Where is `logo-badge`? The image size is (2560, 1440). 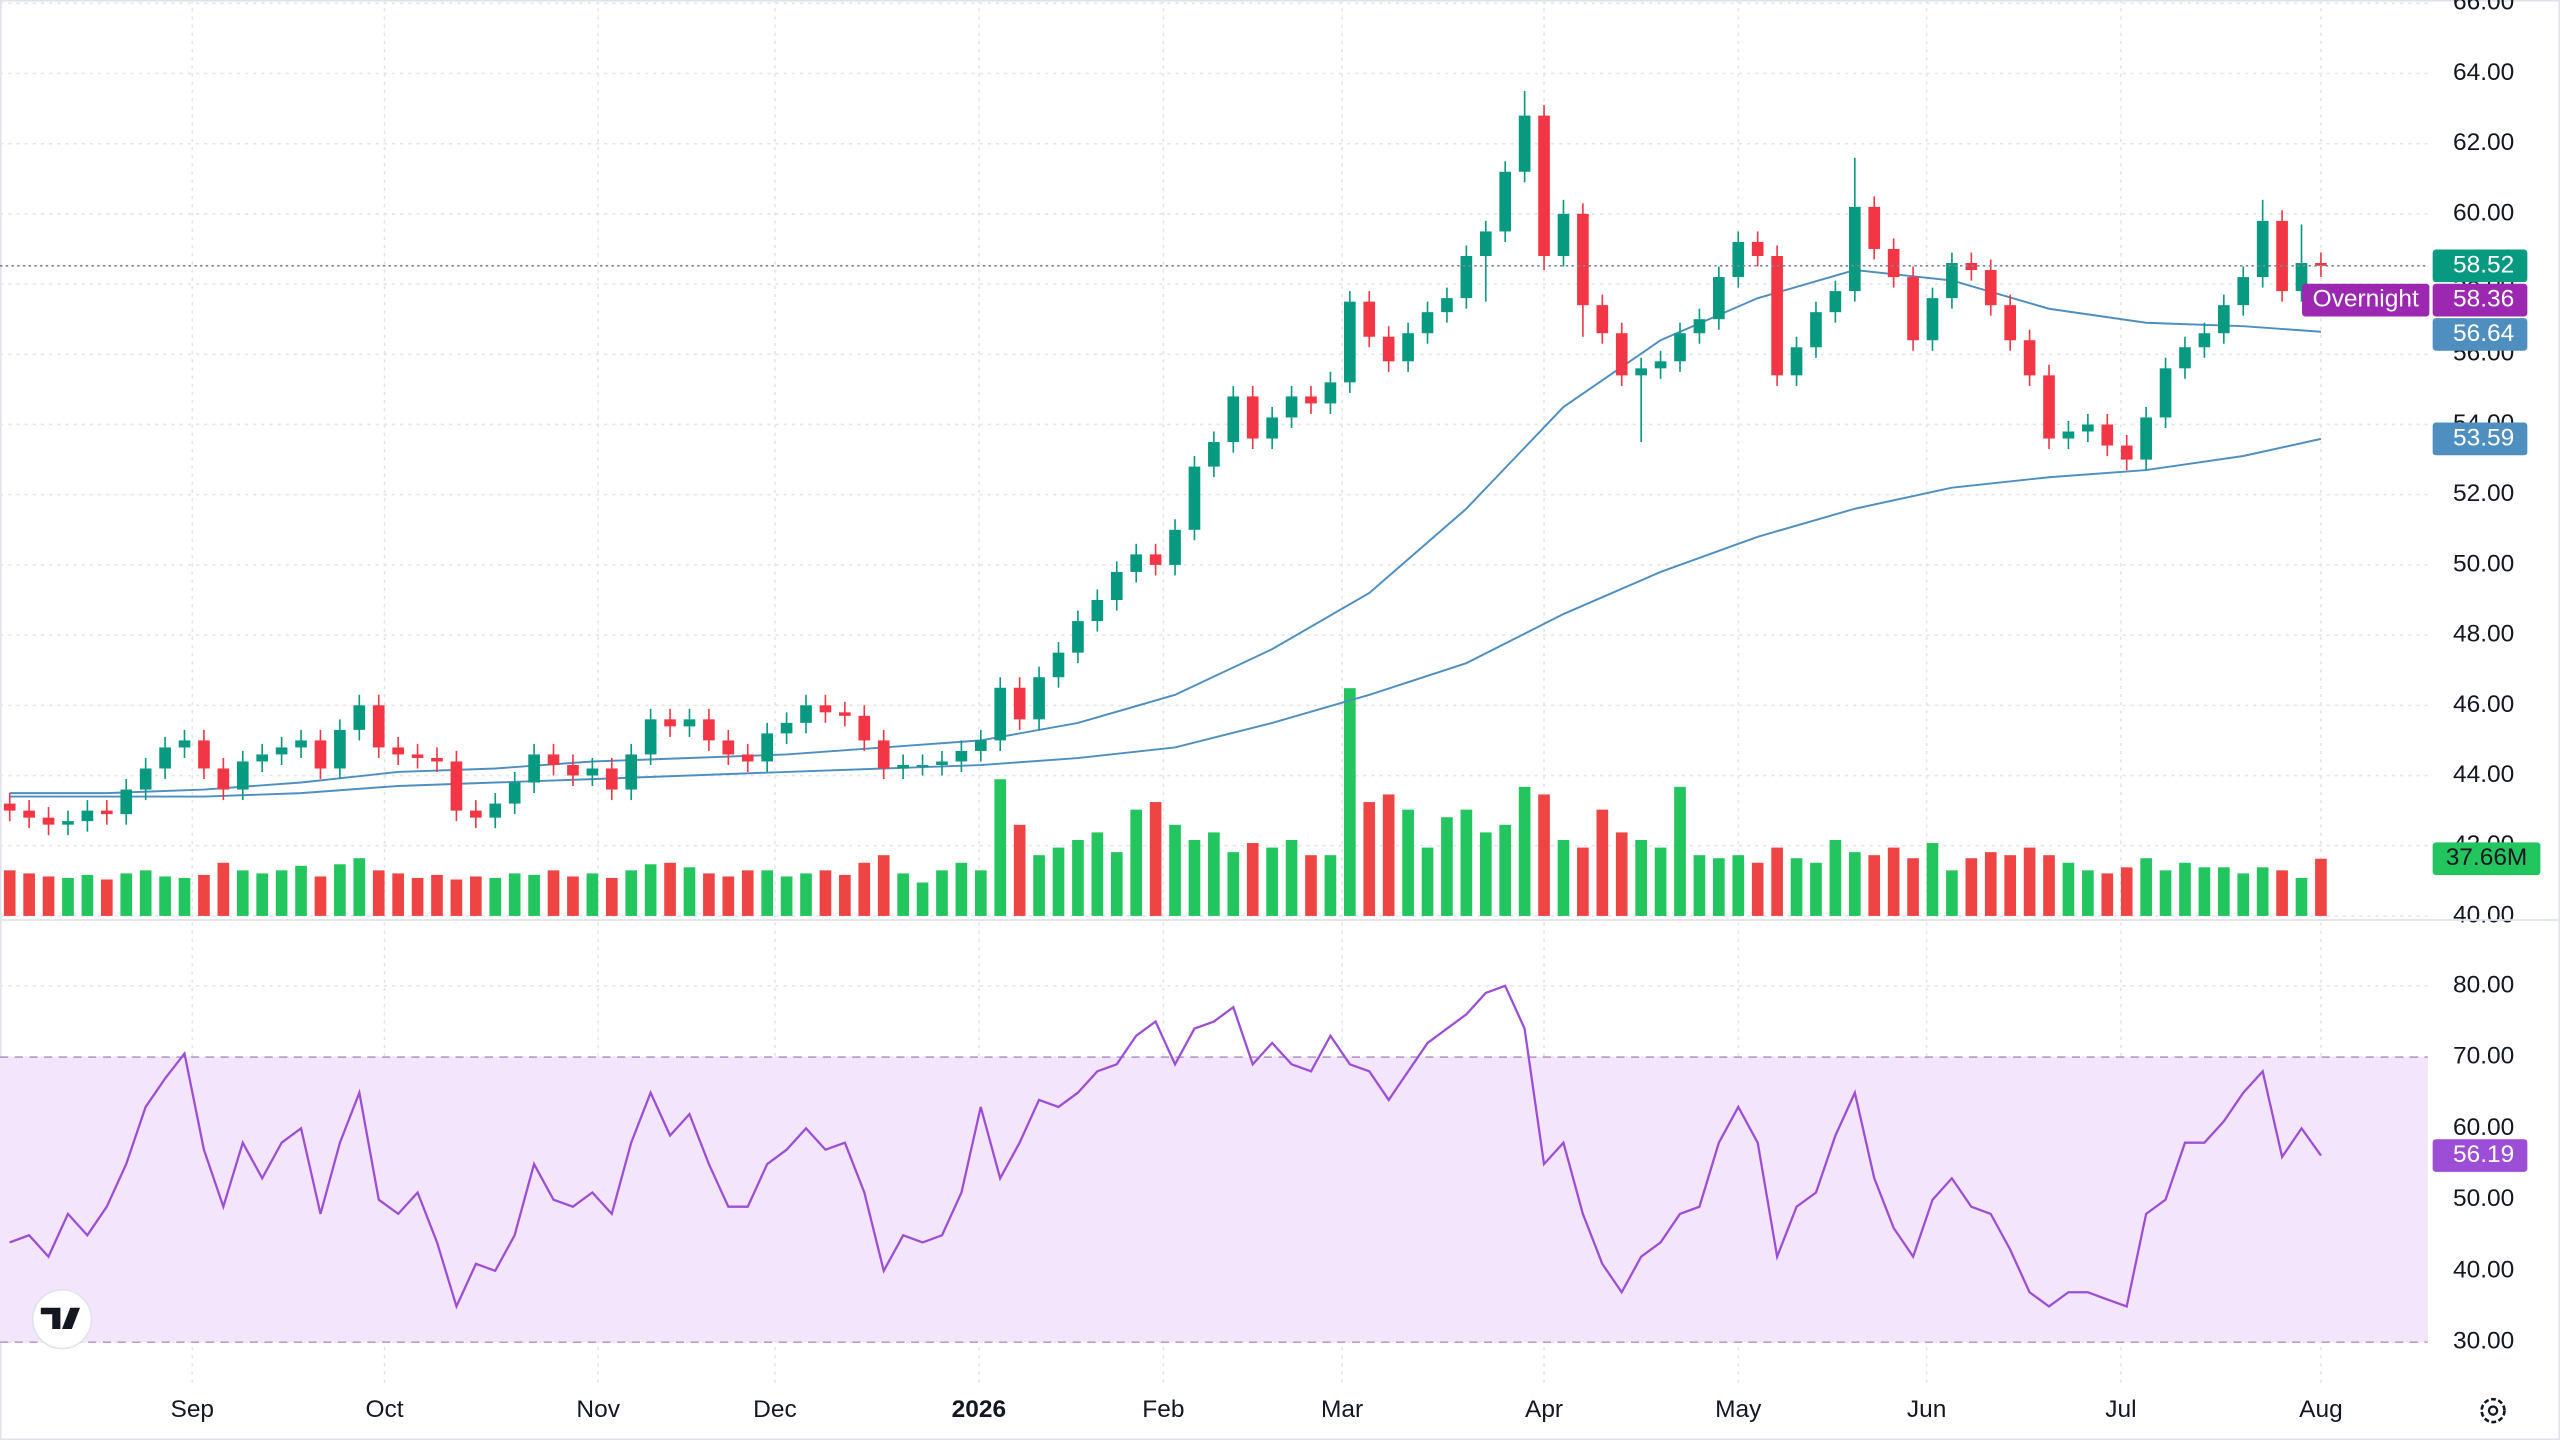
logo-badge is located at coordinates (62, 1319).